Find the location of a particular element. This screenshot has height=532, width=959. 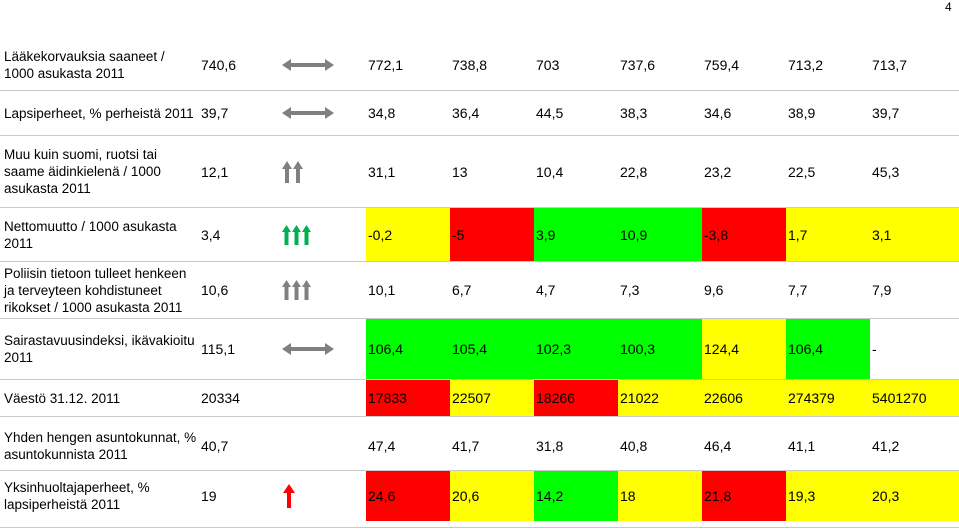

value-cell: 39,7 is located at coordinates (886, 113).